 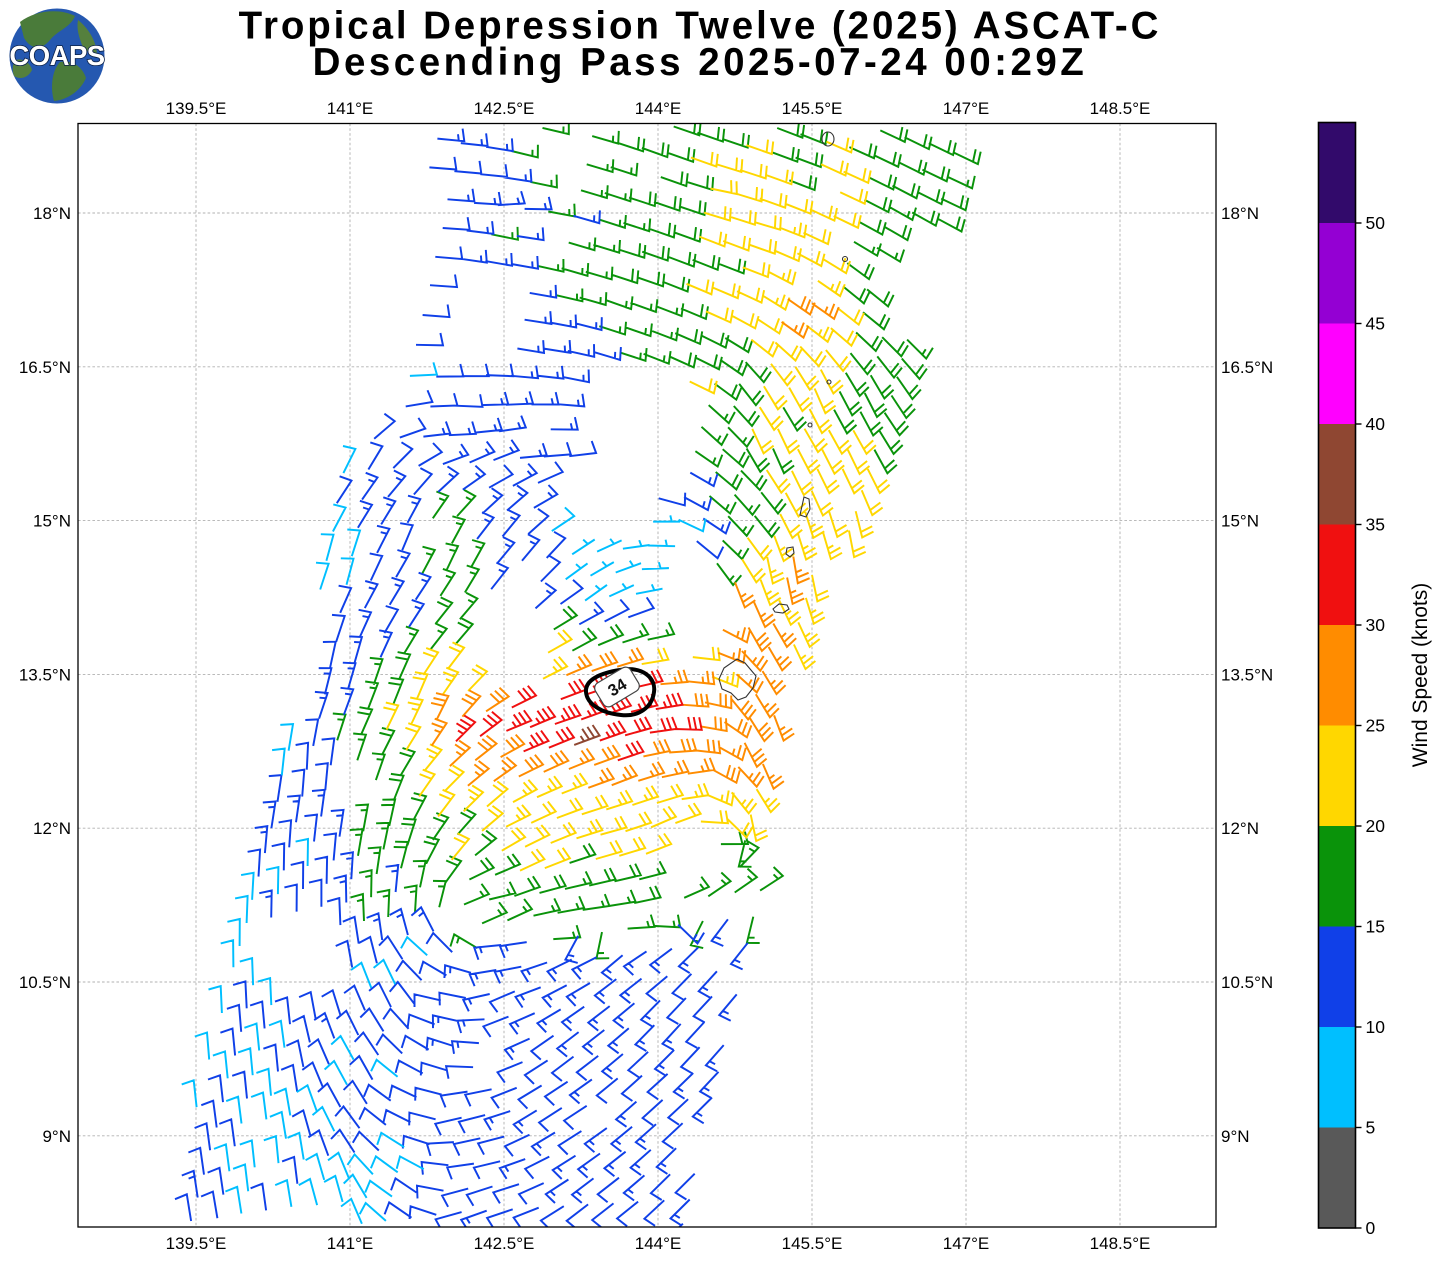 What do you see at coordinates (700, 62) in the screenshot?
I see `svg-text:Descending Pass 2025-07-24 00:: Descending Pass 2025-07-24 00:29Z` at bounding box center [700, 62].